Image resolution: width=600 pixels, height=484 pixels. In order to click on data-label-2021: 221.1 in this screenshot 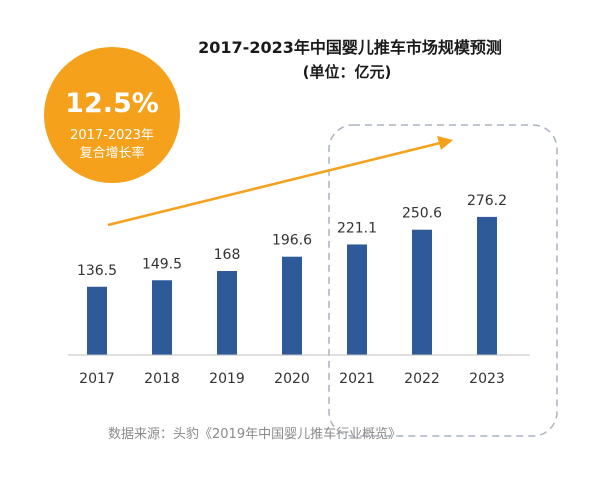, I will do `click(357, 228)`.